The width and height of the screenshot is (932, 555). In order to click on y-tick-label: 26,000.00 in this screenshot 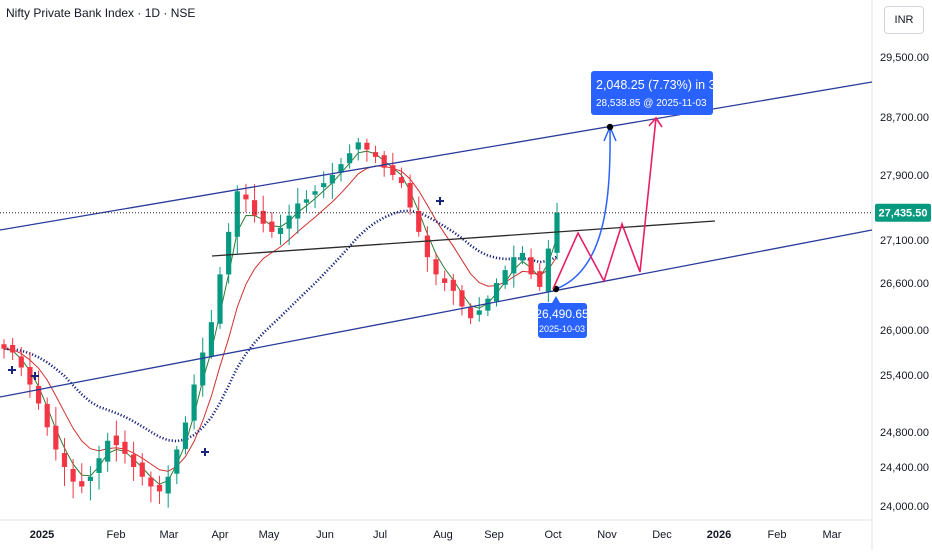, I will do `click(904, 331)`.